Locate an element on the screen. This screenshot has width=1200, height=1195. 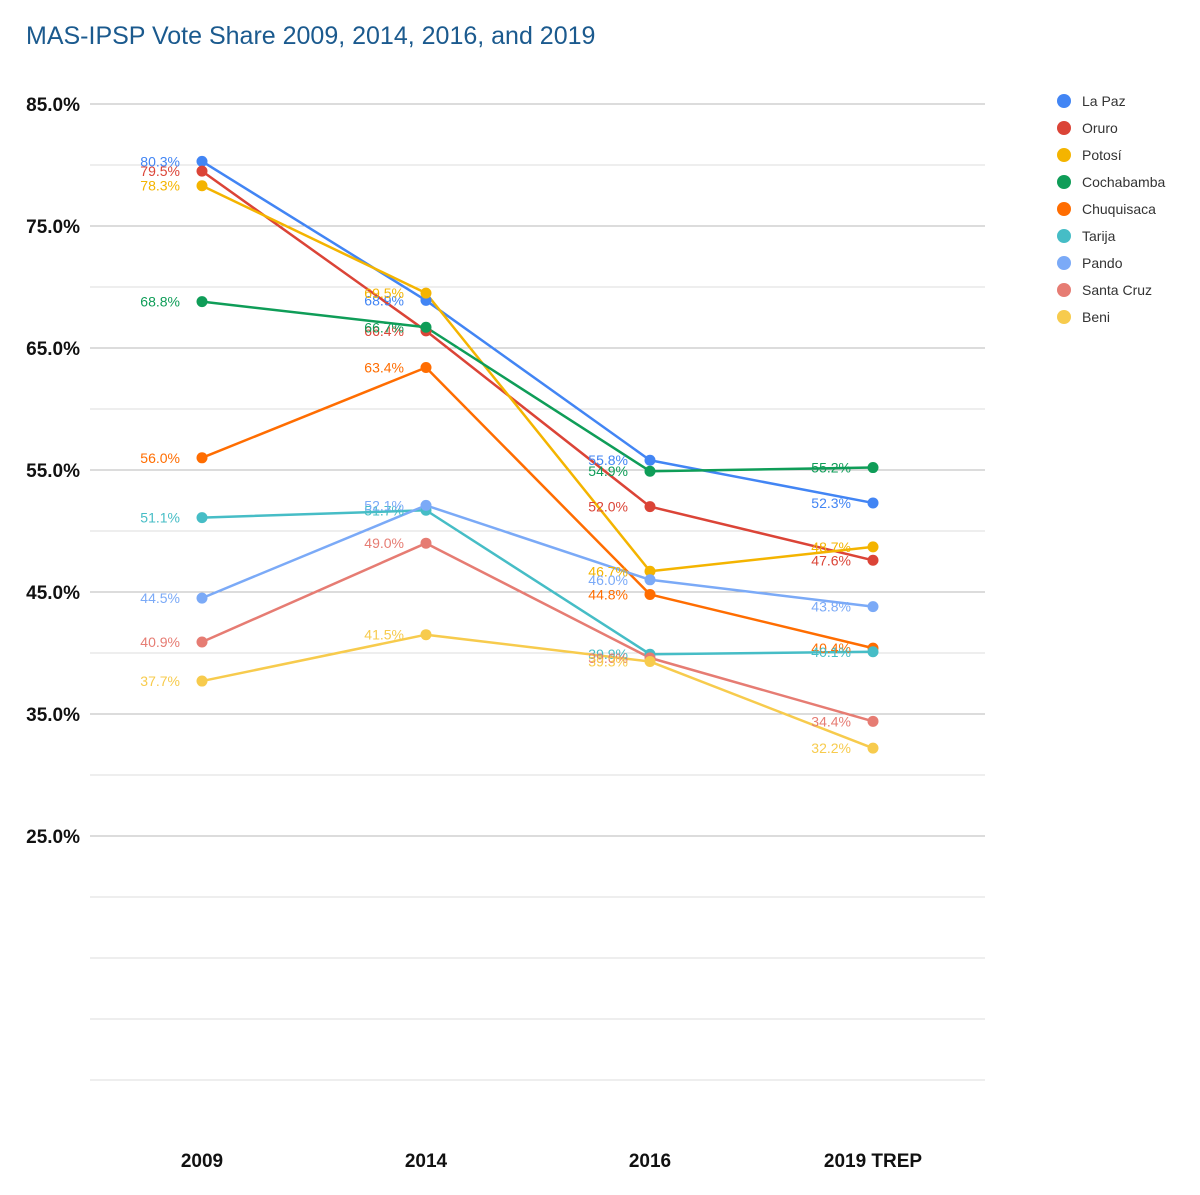
data-label: 40.1% is located at coordinates (831, 652).